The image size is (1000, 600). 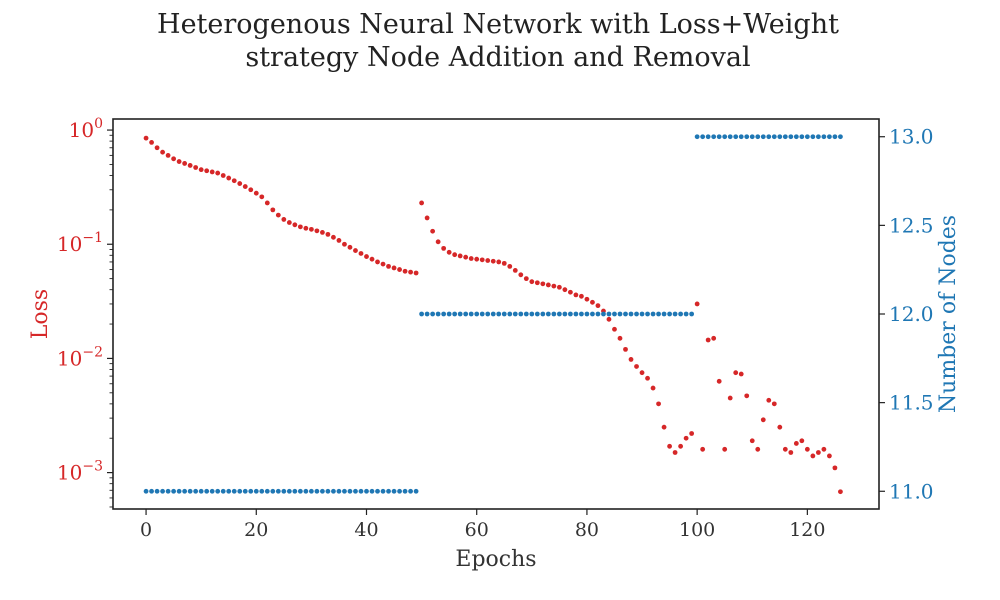 What do you see at coordinates (86, 129) in the screenshot?
I see `left-tick-label: 10⁰` at bounding box center [86, 129].